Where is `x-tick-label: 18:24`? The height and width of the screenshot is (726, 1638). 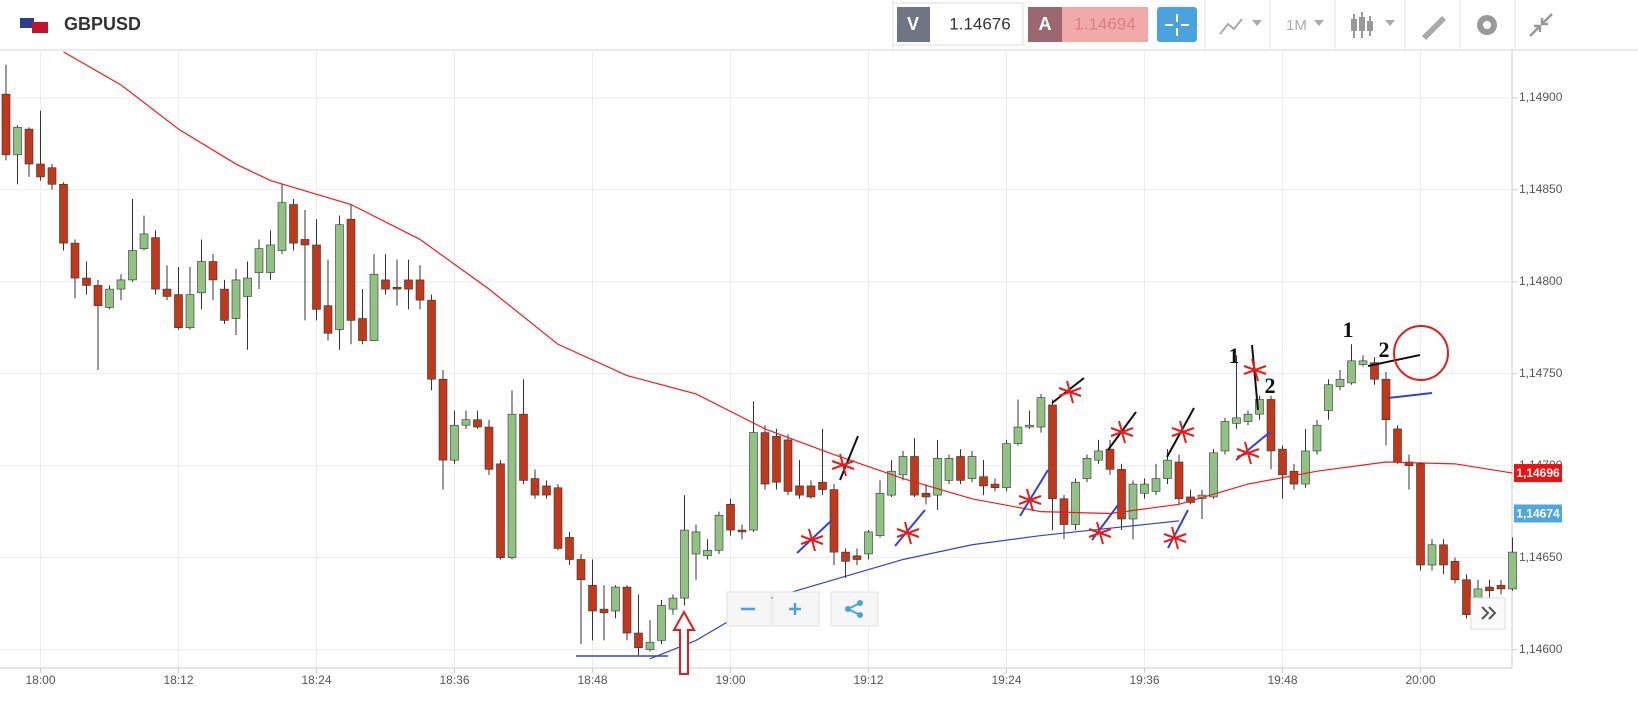
x-tick-label: 18:24 is located at coordinates (316, 680).